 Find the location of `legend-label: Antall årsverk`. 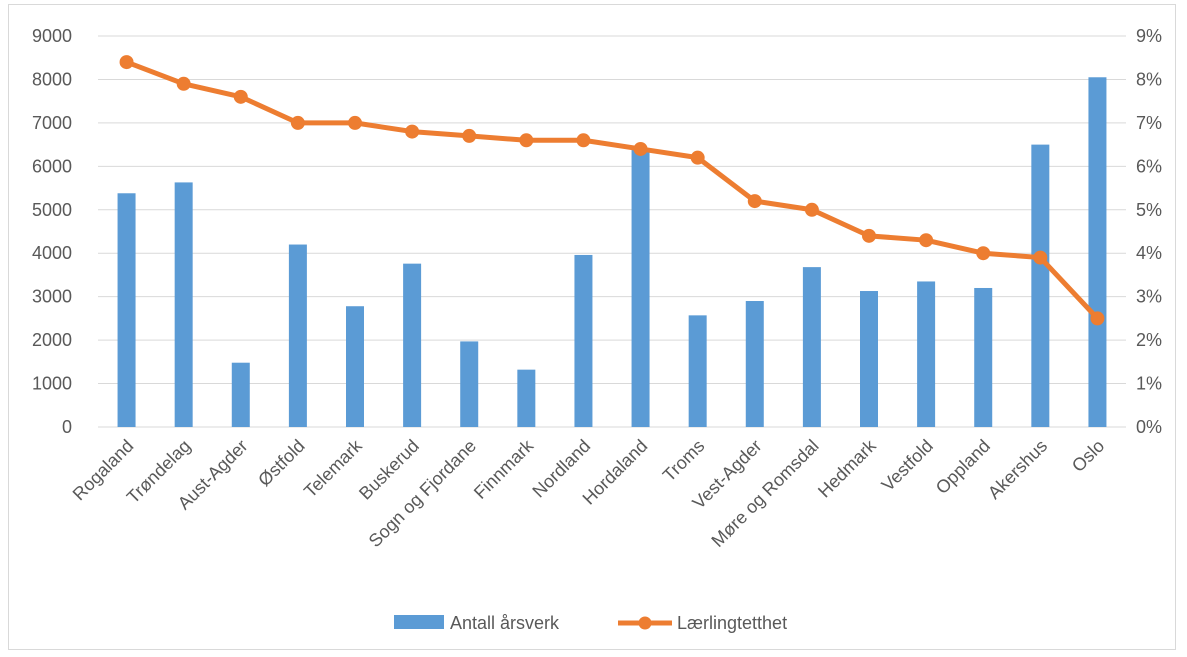

legend-label: Antall årsverk is located at coordinates (505, 623).